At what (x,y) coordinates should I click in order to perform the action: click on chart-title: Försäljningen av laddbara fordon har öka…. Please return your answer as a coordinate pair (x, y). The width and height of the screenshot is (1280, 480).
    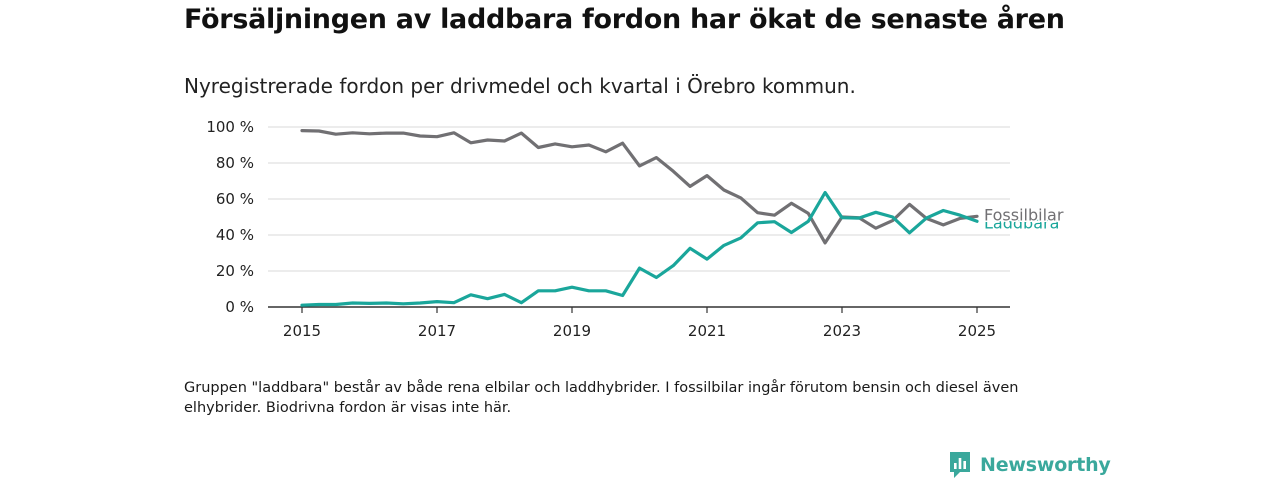
    Looking at the image, I should click on (624, 19).